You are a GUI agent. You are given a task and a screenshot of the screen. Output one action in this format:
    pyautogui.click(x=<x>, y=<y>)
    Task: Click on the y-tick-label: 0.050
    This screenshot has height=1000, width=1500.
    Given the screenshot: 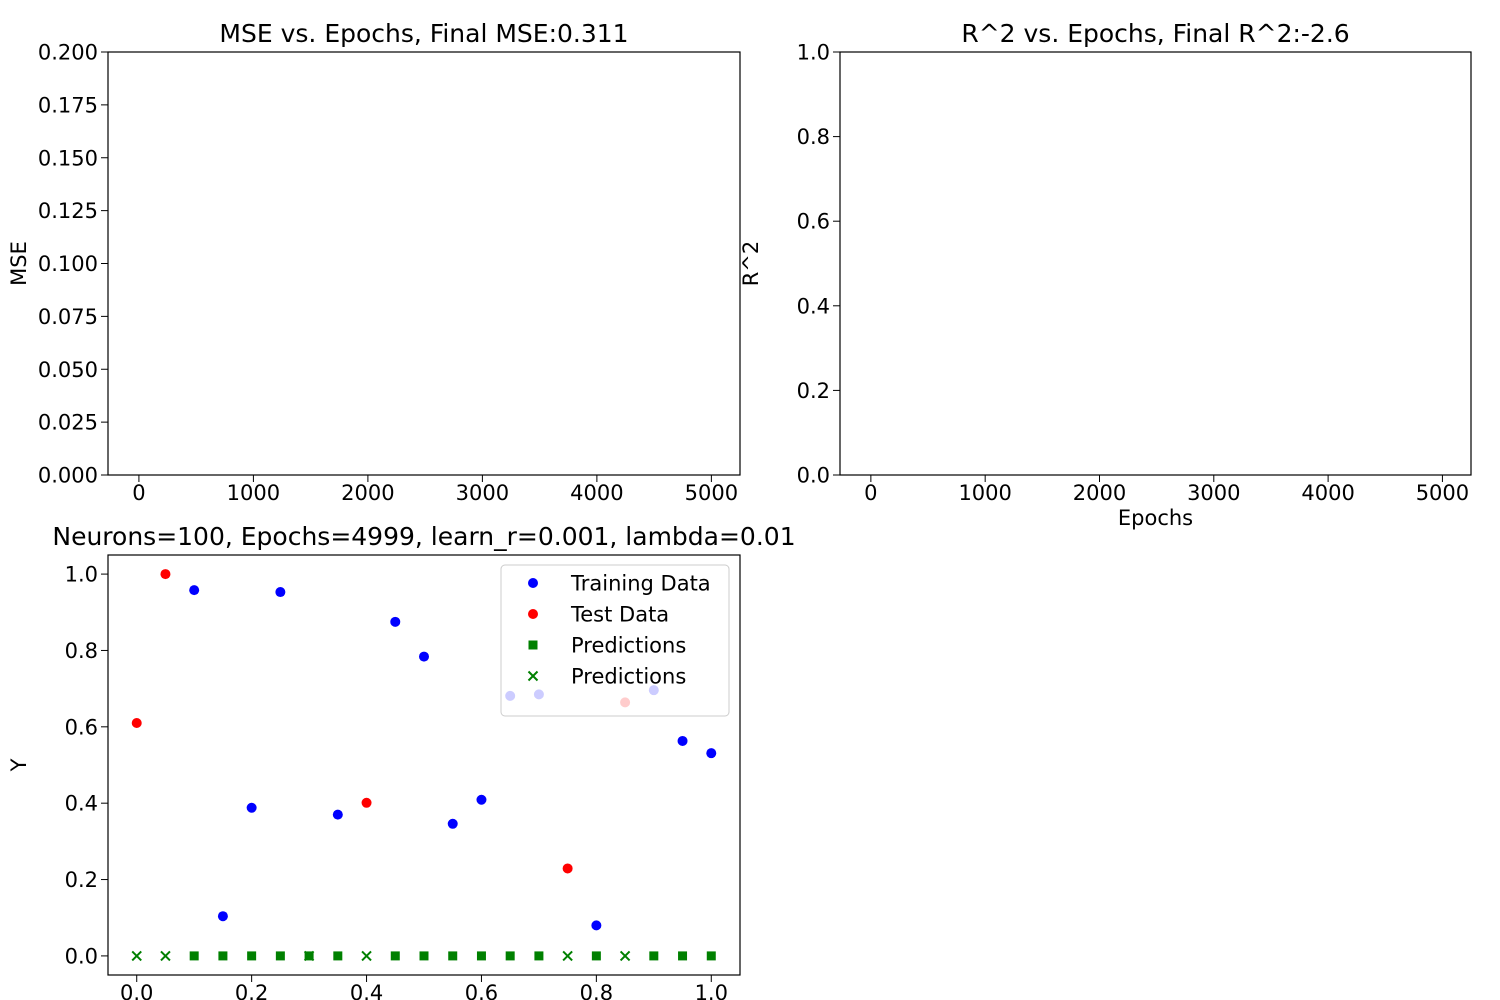 What is the action you would take?
    pyautogui.click(x=68, y=370)
    